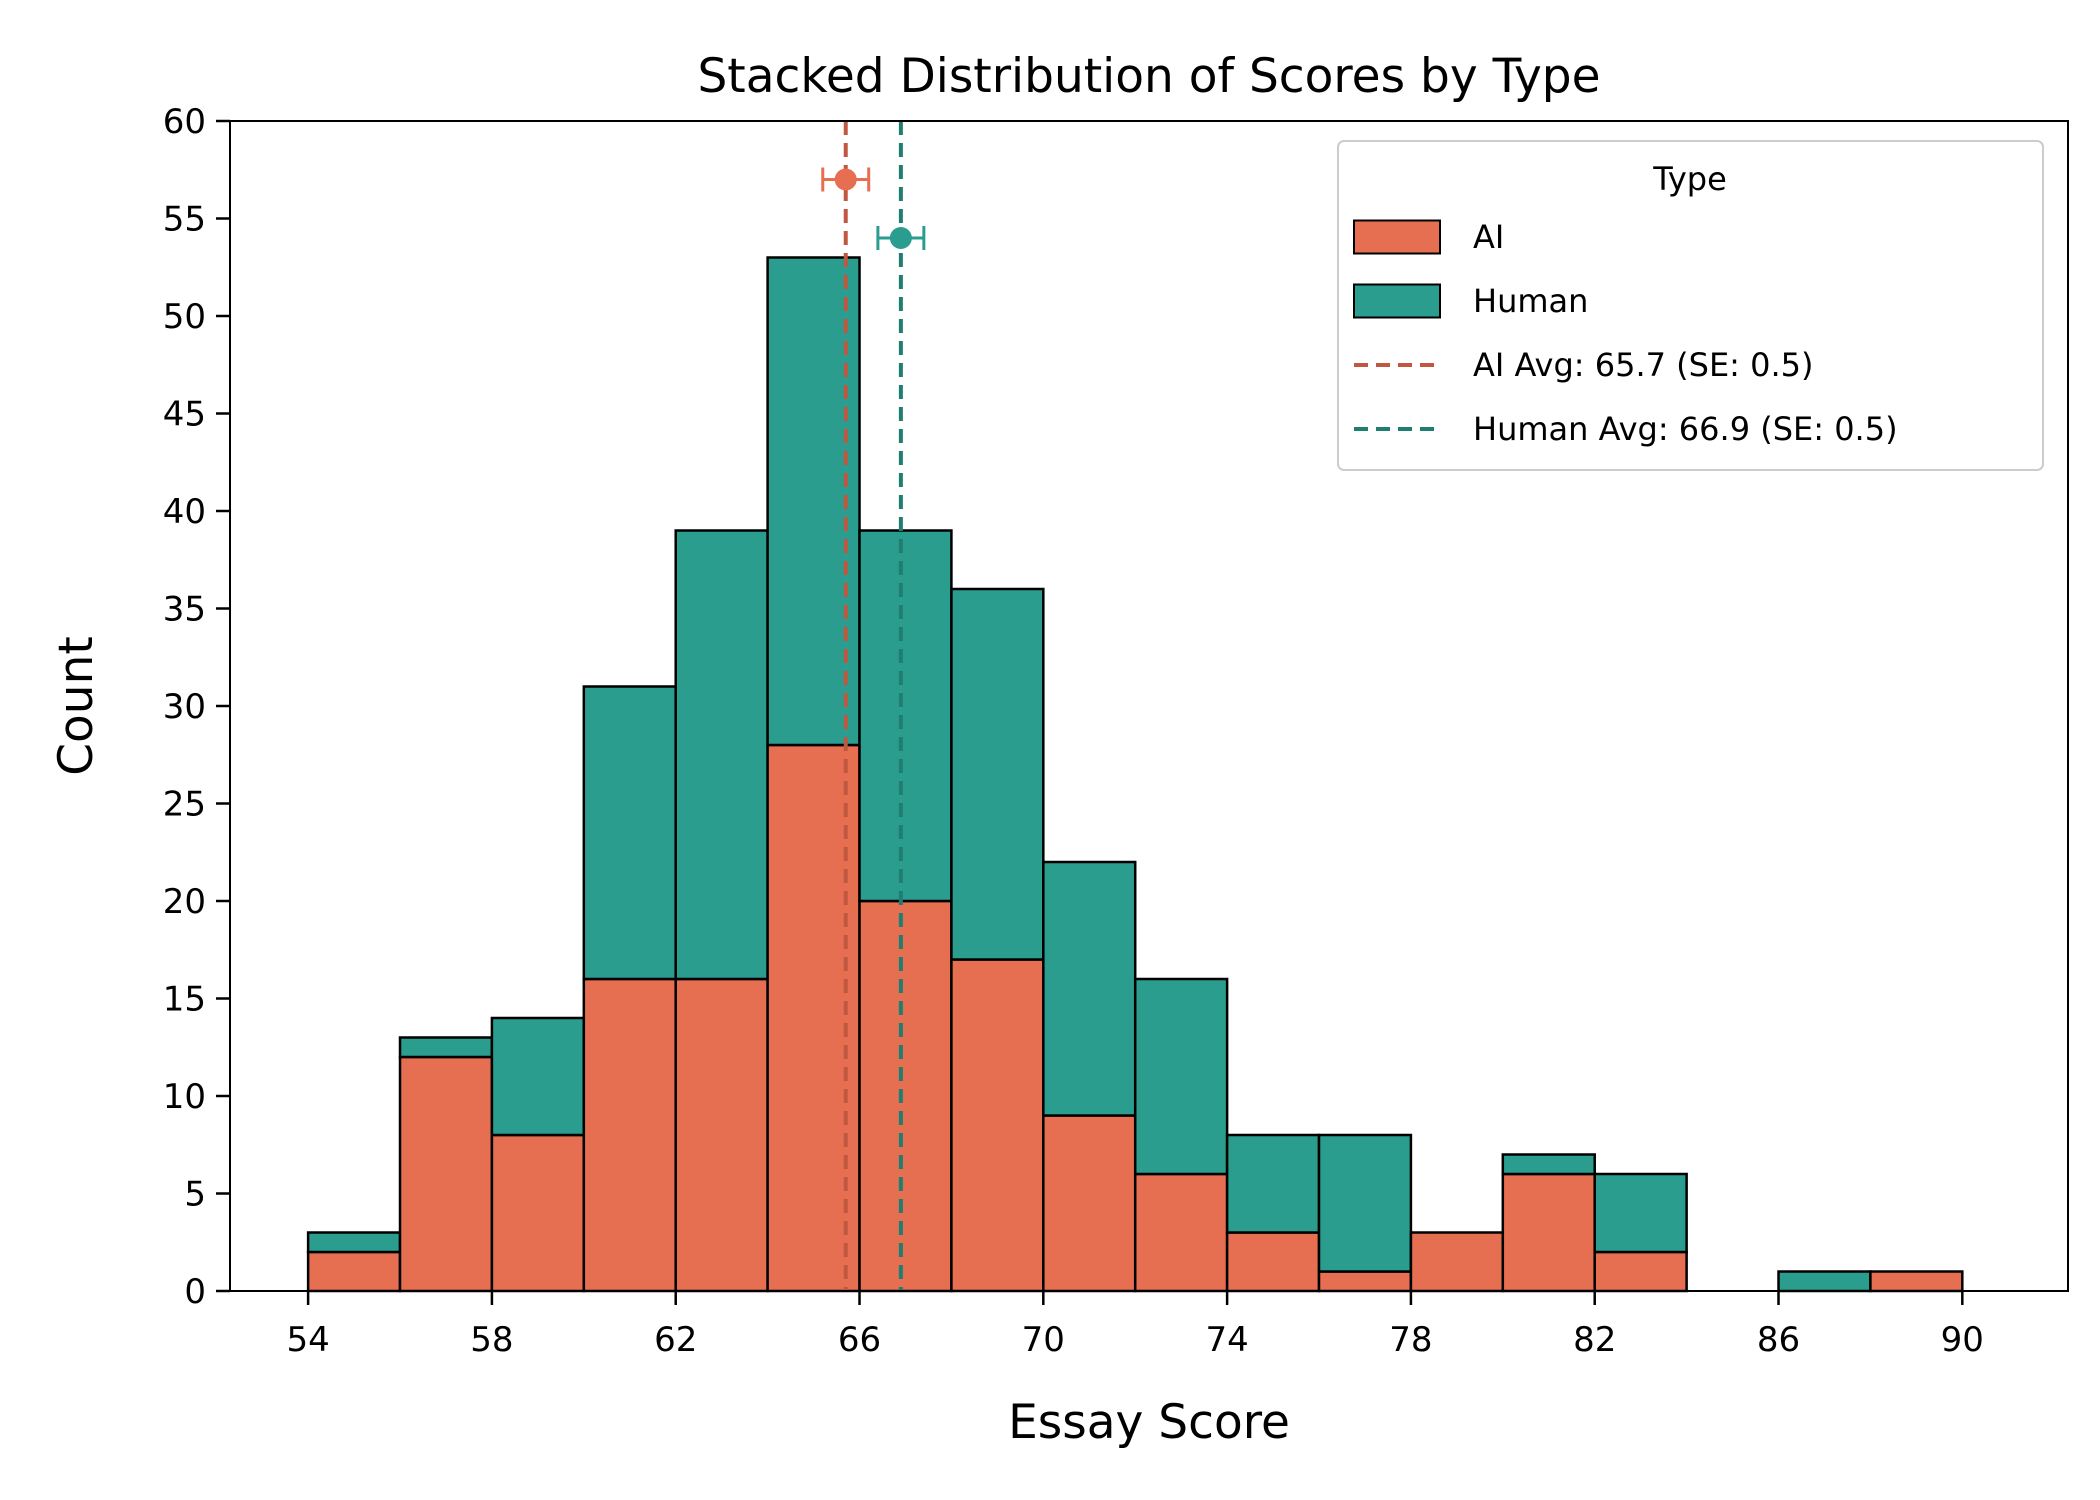  Describe the element at coordinates (184, 512) in the screenshot. I see `y-tick-label: 40` at that location.